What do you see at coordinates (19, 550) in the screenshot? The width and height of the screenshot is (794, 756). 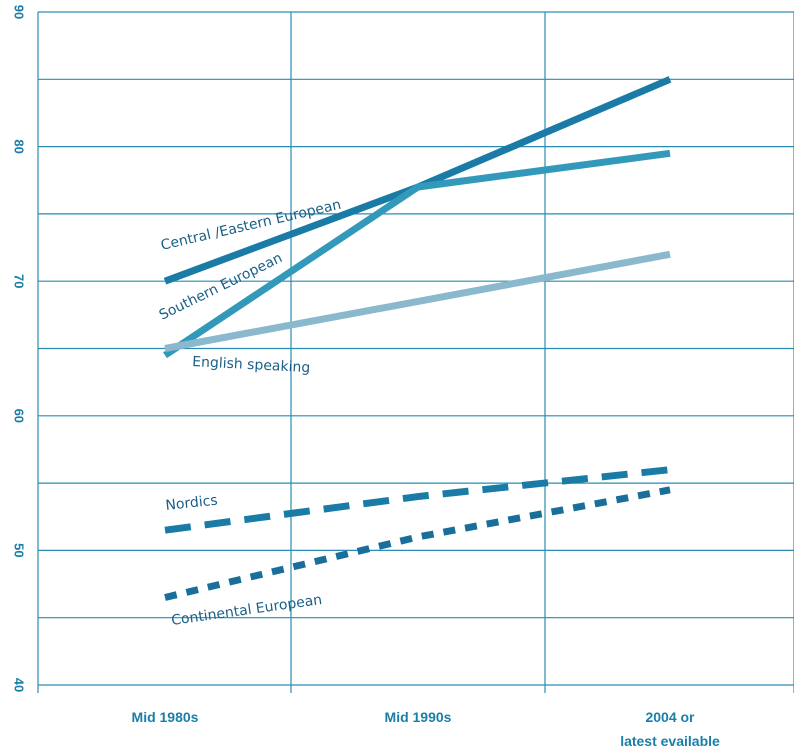 I see `y-tick-label: 50` at bounding box center [19, 550].